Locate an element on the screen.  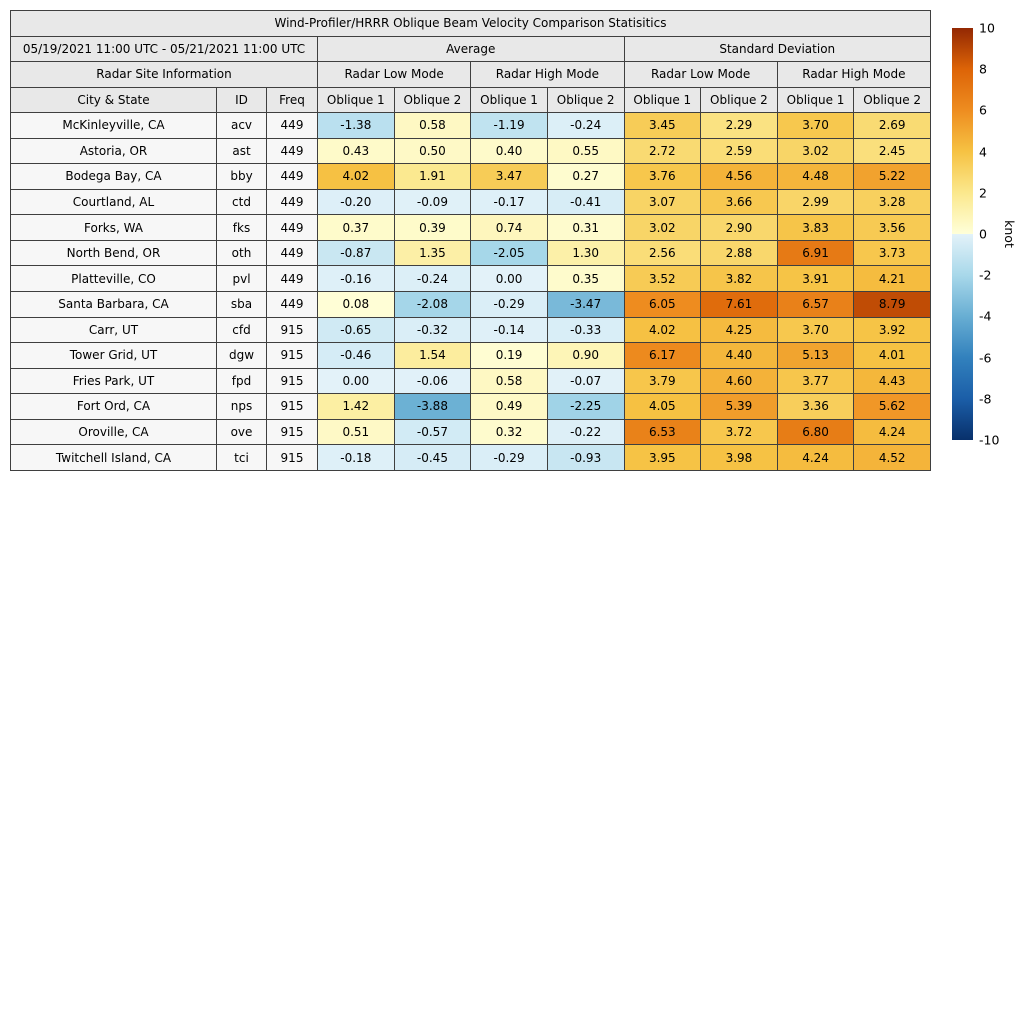
value-cell: -0.57 is located at coordinates (432, 432).